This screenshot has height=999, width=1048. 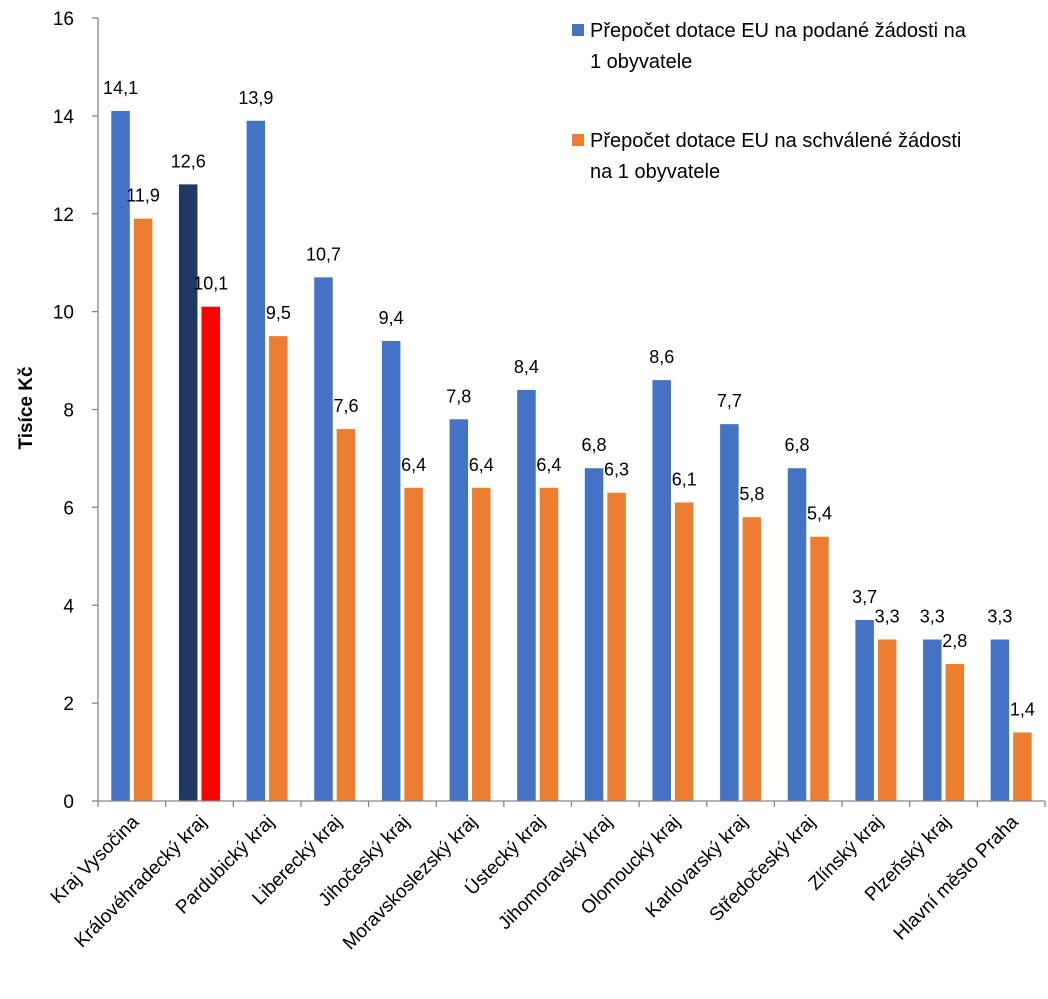 I want to click on y-axis-ticks: 0 2 4 6 8 10 12 14 16, so click(x=75, y=411).